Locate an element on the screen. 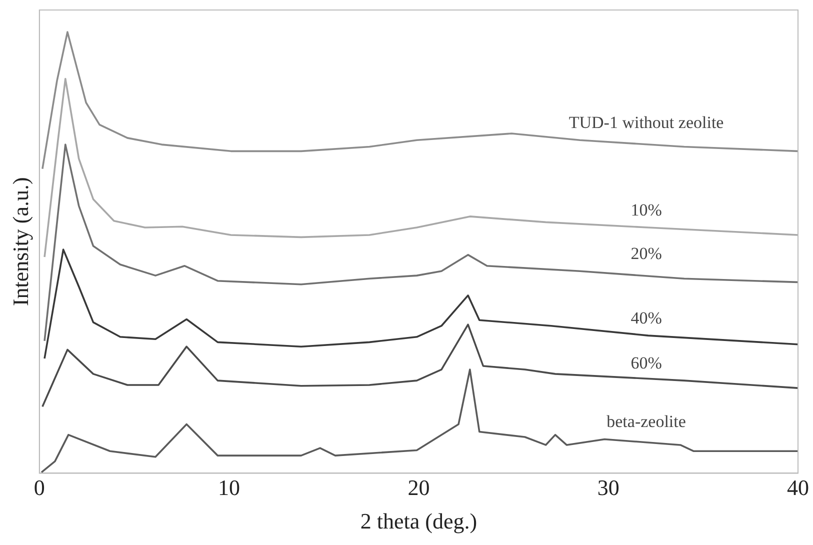  x-tick-label: 30 is located at coordinates (608, 487).